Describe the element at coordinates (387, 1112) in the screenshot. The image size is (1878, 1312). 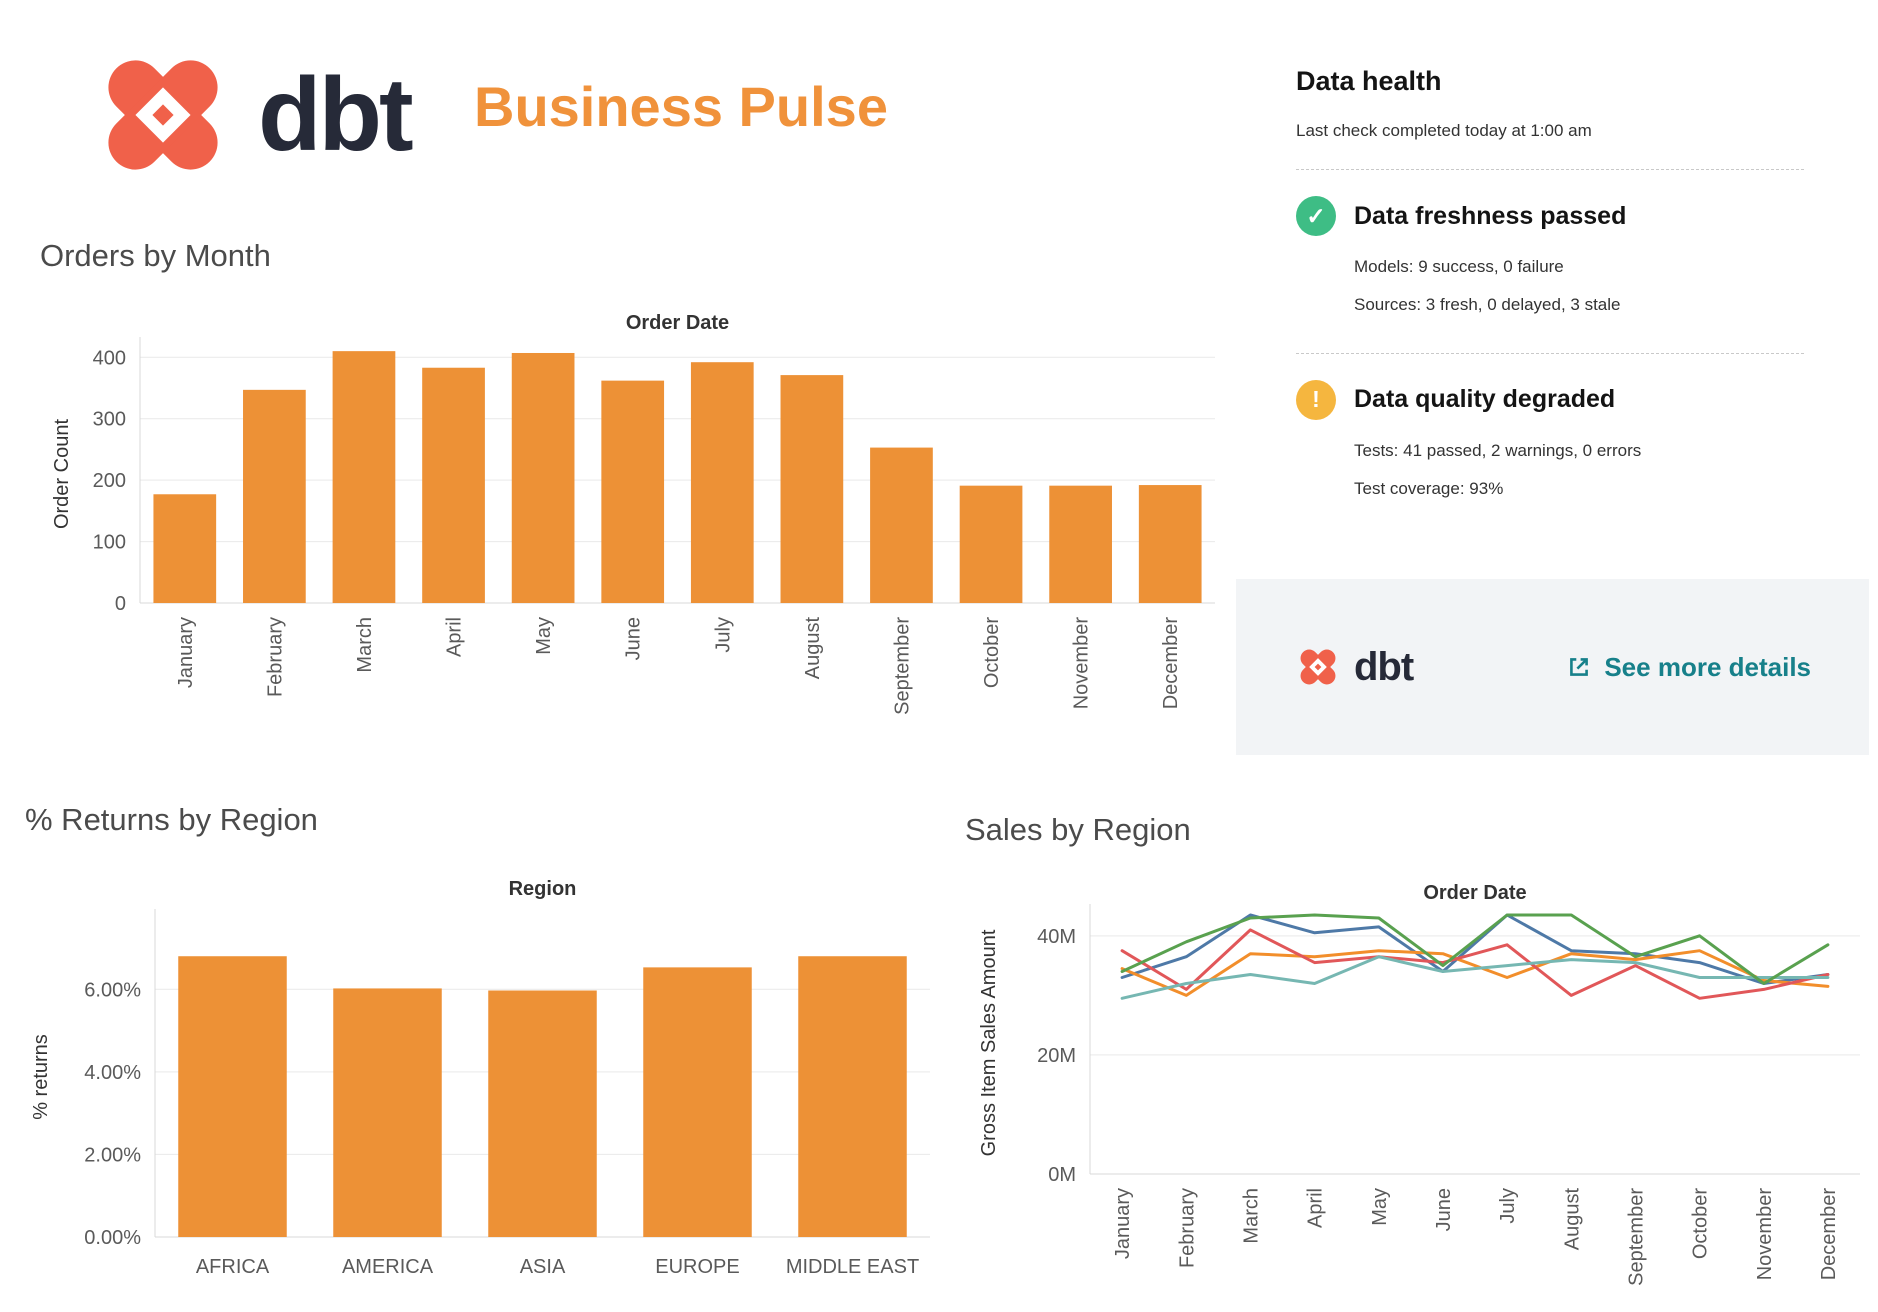
I see `bar-america` at that location.